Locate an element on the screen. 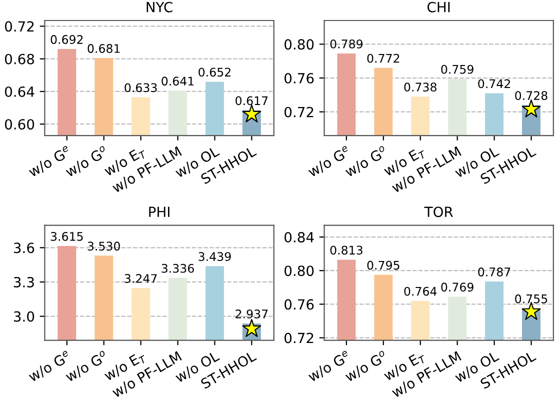 Image resolution: width=559 pixels, height=410 pixels. data-label: 0.769 is located at coordinates (457, 287).